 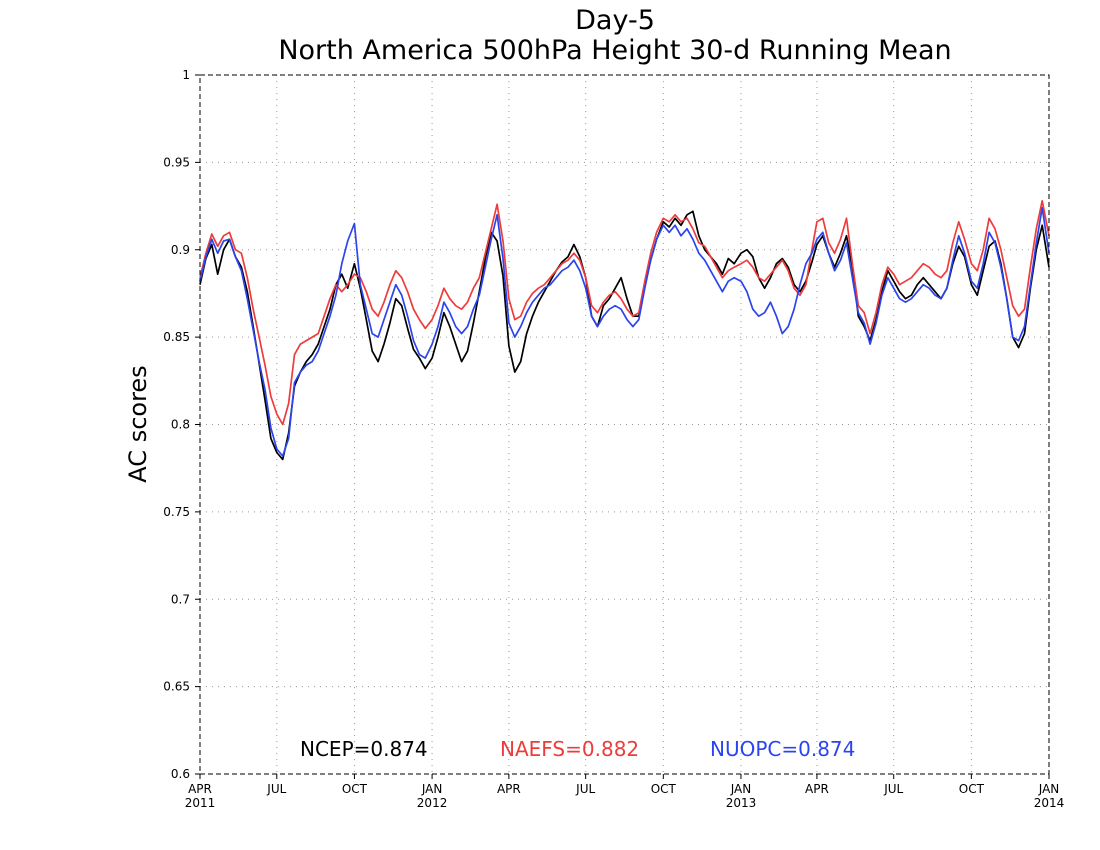 I want to click on x-tick-year-label: 2012, so click(x=432, y=803).